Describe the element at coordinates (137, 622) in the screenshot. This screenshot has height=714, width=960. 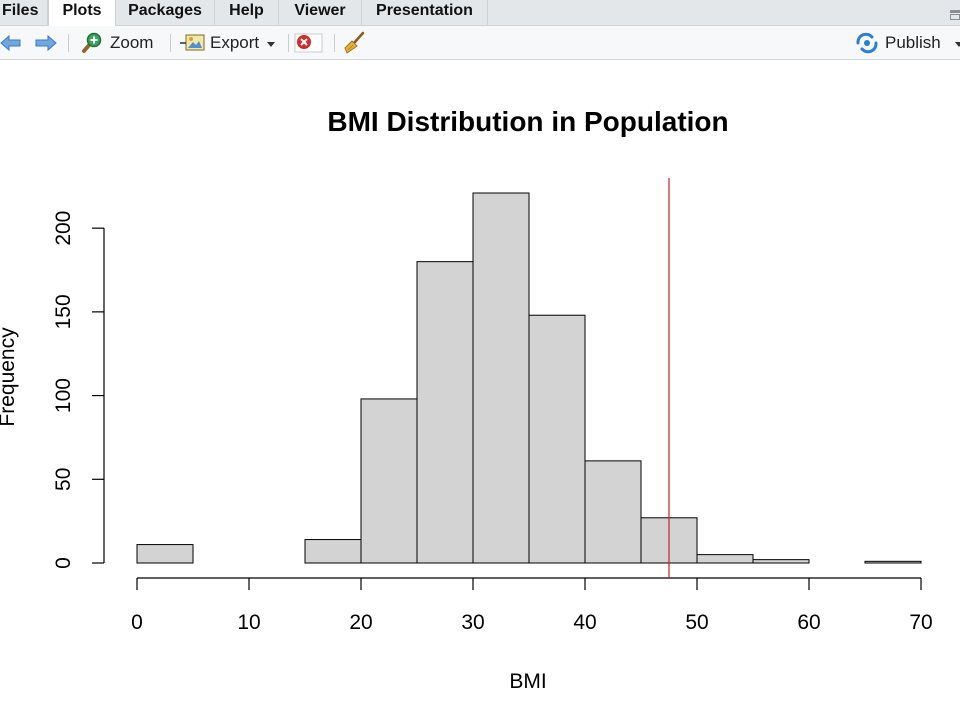
I see `x-tick-label: 0` at that location.